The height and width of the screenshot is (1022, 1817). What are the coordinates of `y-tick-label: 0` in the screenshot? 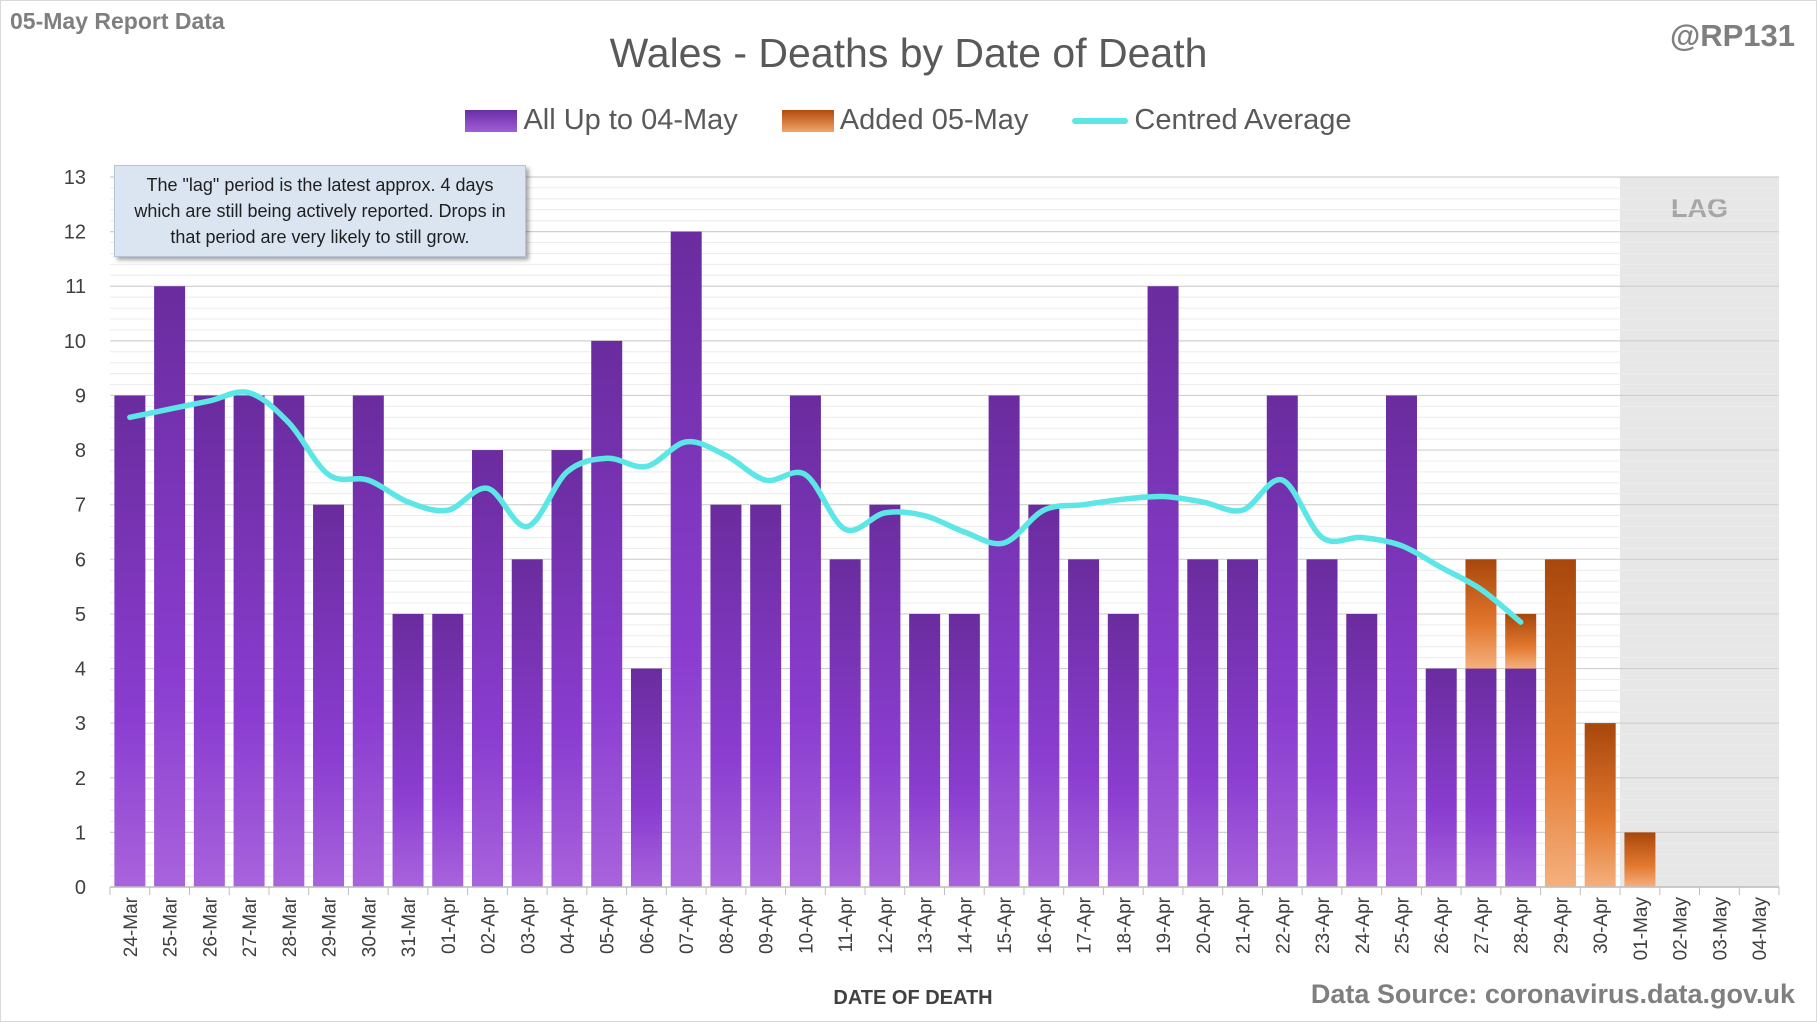 It's located at (80, 888).